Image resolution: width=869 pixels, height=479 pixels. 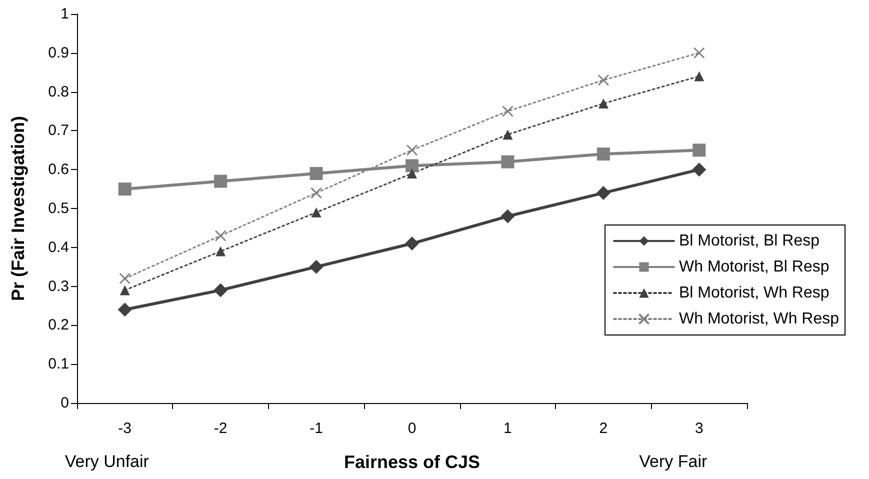 I want to click on y-tick-label: 0.1, so click(x=58, y=364).